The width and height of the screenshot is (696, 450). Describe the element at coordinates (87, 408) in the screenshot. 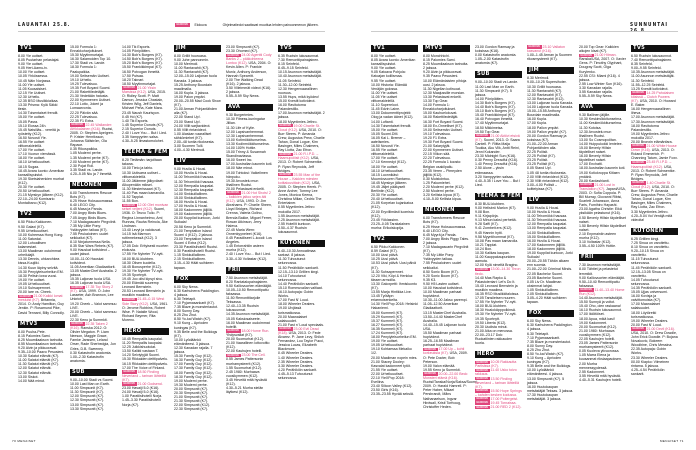

I see `program-entry: 13.30 Simpsonit (K7).` at that location.